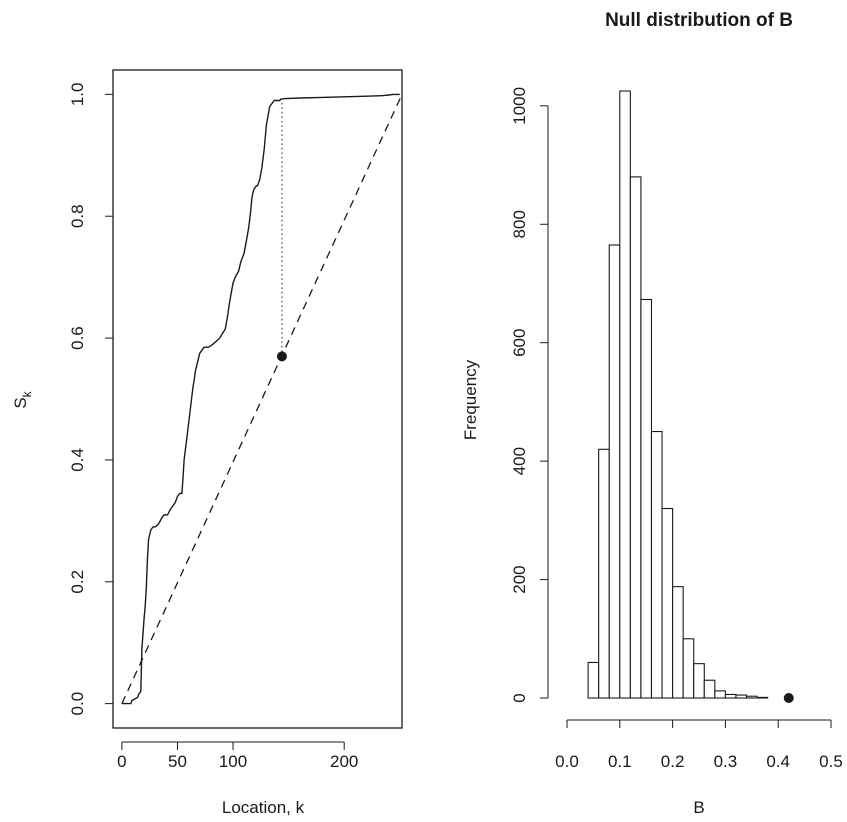  I want to click on left-y-tick-label: 0.2, so click(77, 582).